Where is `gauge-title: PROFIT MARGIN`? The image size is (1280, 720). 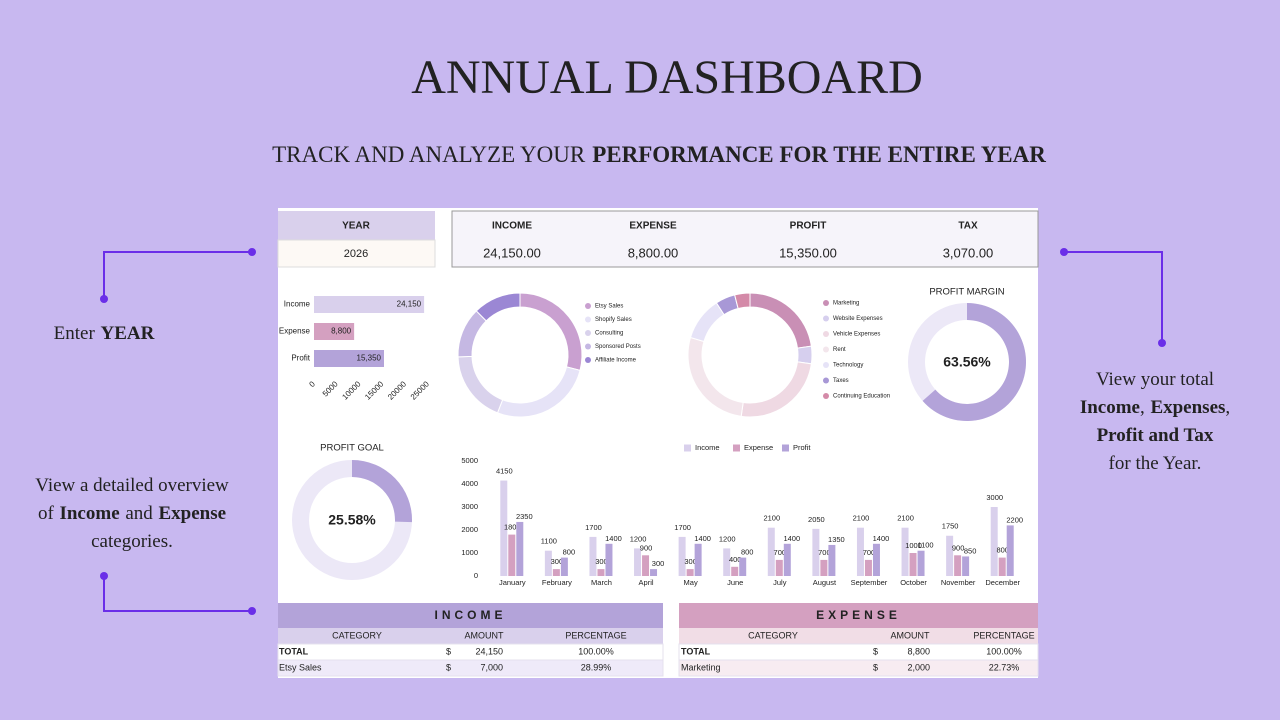
gauge-title: PROFIT MARGIN is located at coordinates (966, 292).